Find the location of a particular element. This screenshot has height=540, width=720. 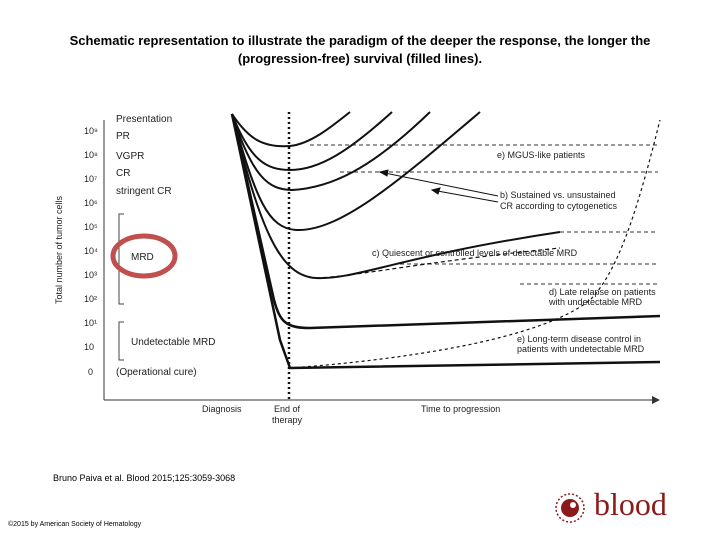

curve-mgus-like is located at coordinates (291, 129).